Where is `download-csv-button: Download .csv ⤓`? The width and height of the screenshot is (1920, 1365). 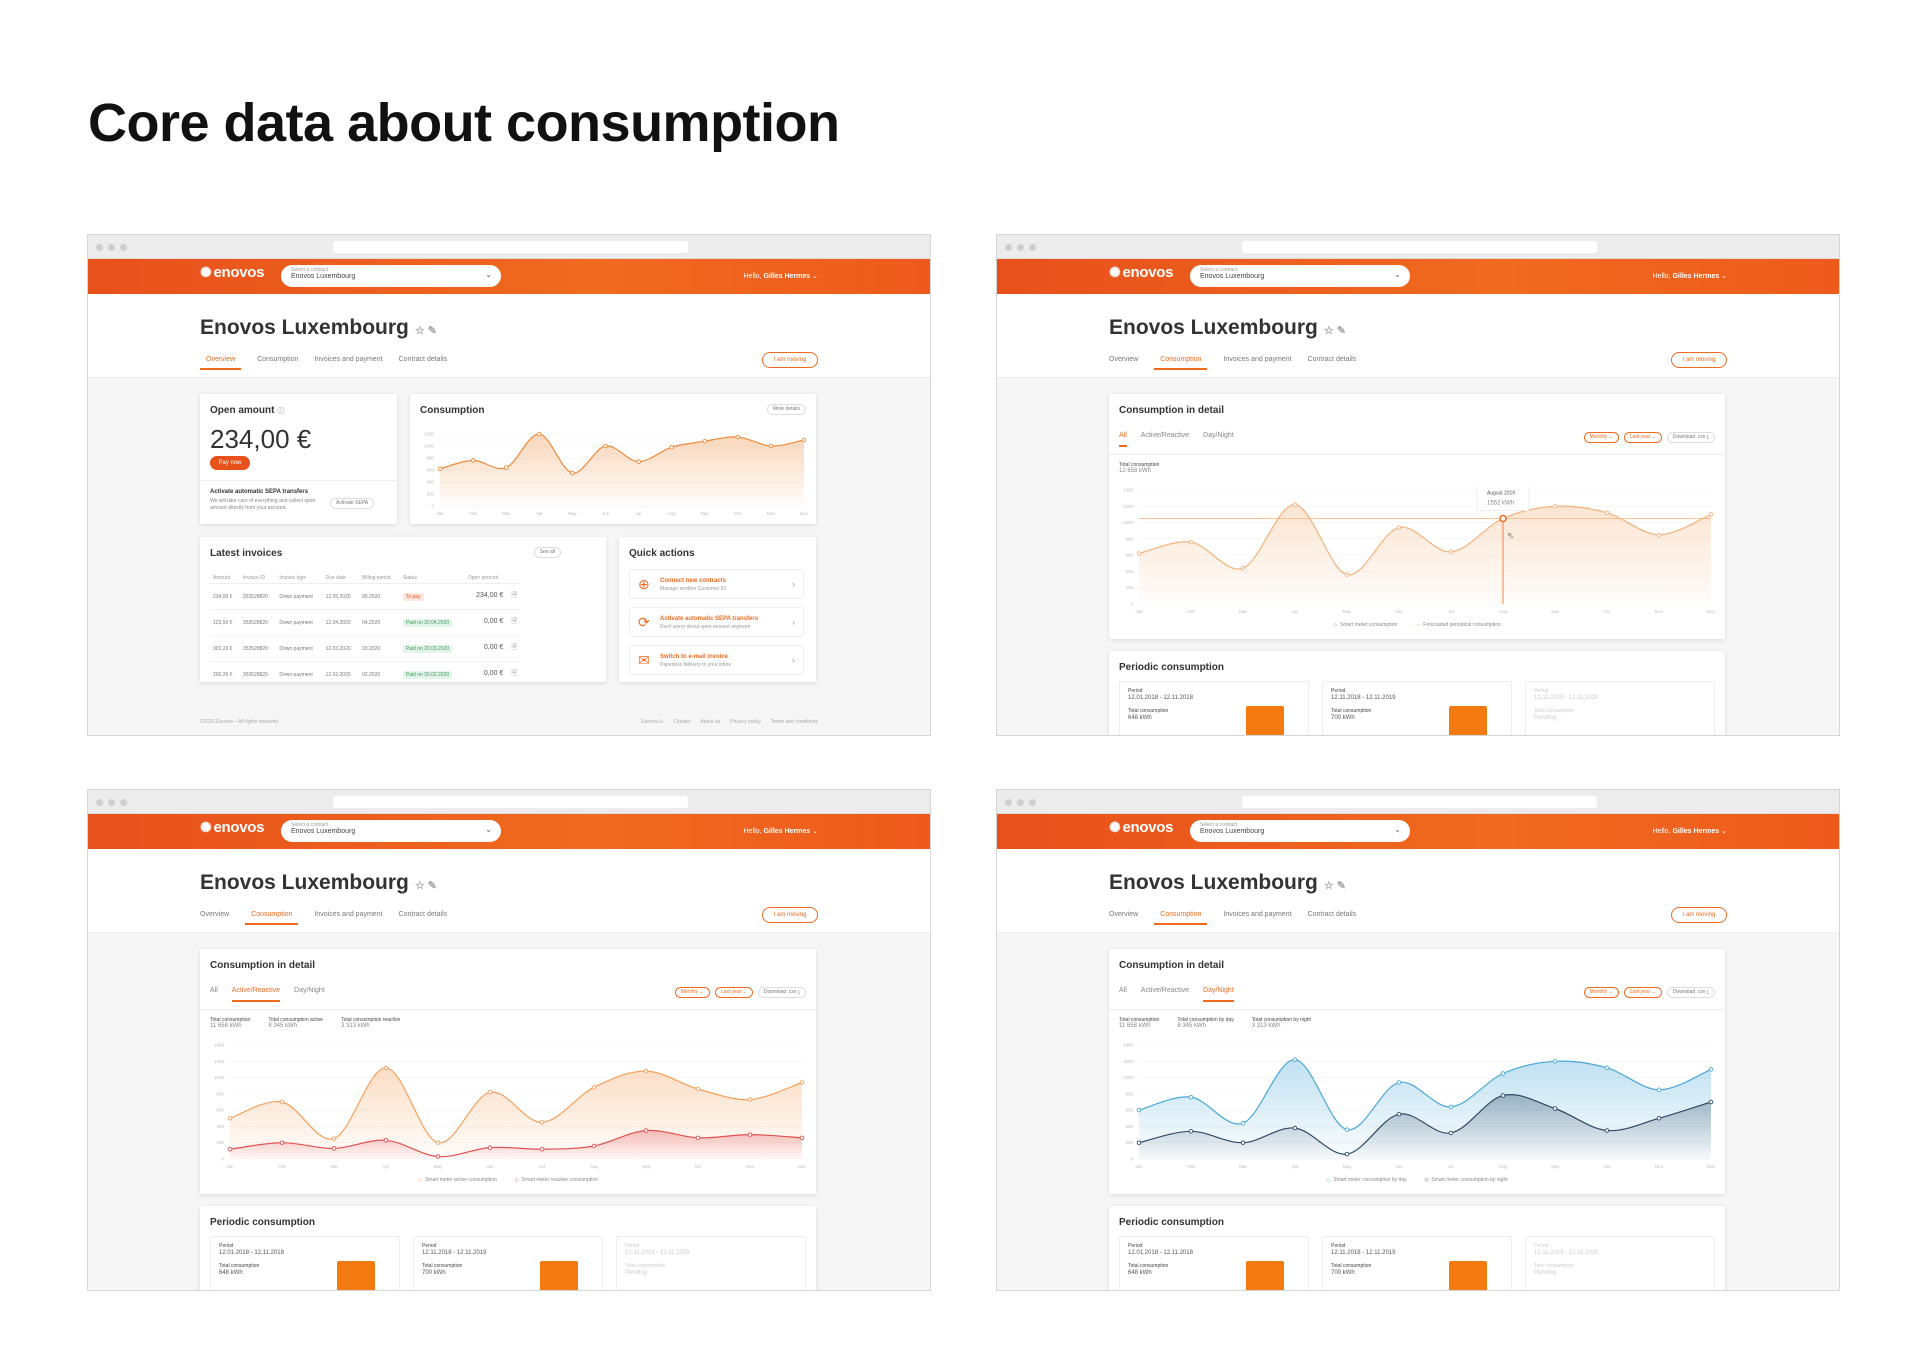
download-csv-button: Download .csv ⤓ is located at coordinates (1690, 992).